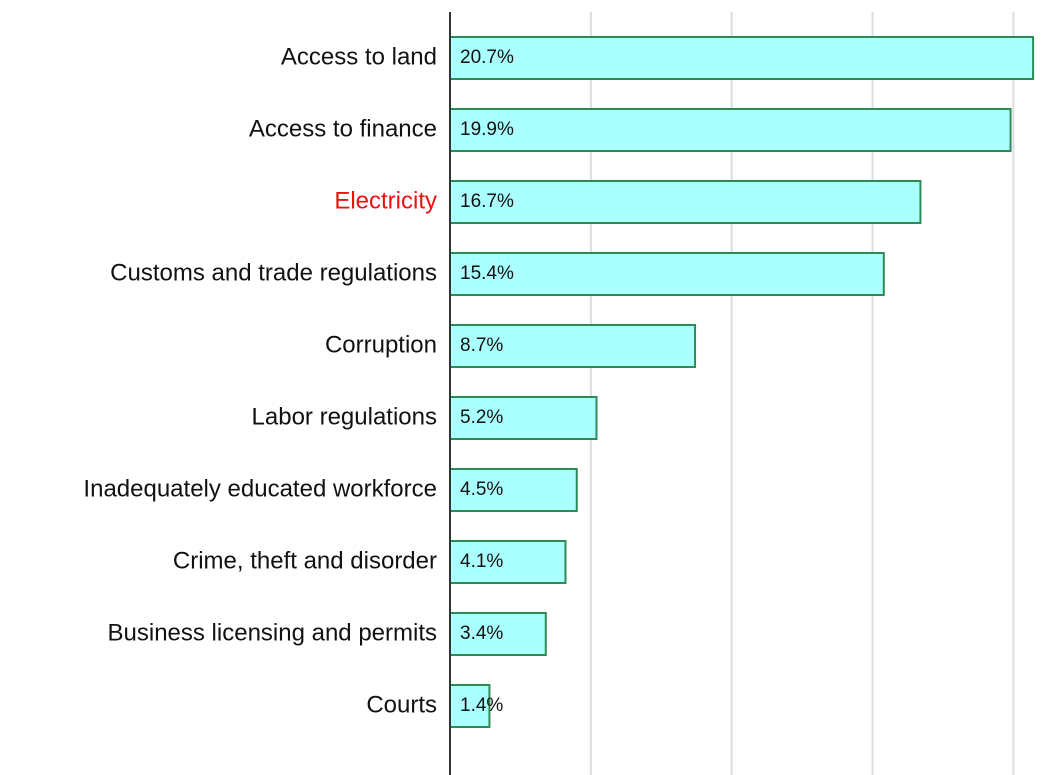  Describe the element at coordinates (481, 705) in the screenshot. I see `value-label: 1.4%` at that location.